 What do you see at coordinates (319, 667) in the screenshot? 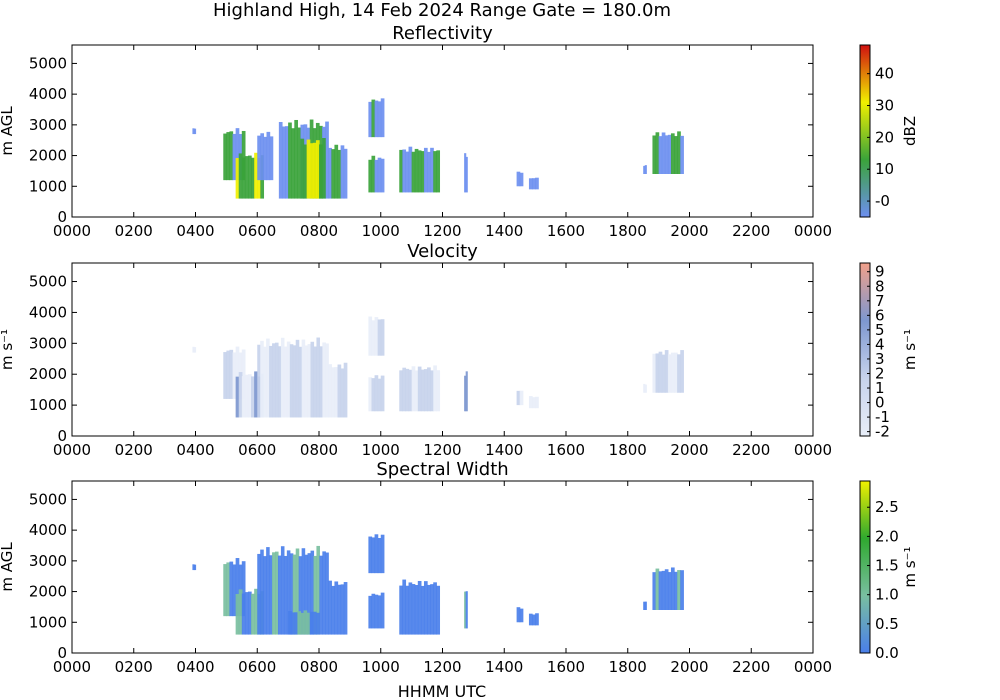
I see `x-tick-label: 0800` at bounding box center [319, 667].